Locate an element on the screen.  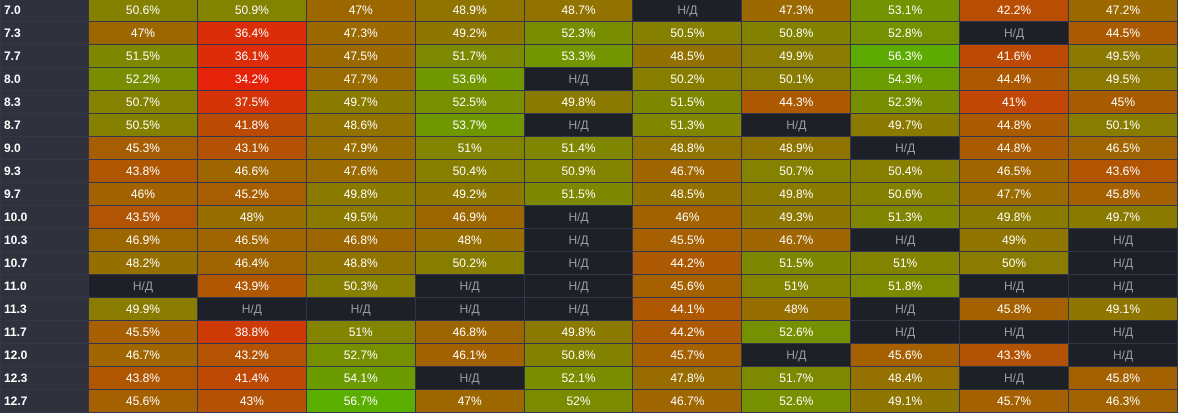
value-cell: 41.4% is located at coordinates (251, 378).